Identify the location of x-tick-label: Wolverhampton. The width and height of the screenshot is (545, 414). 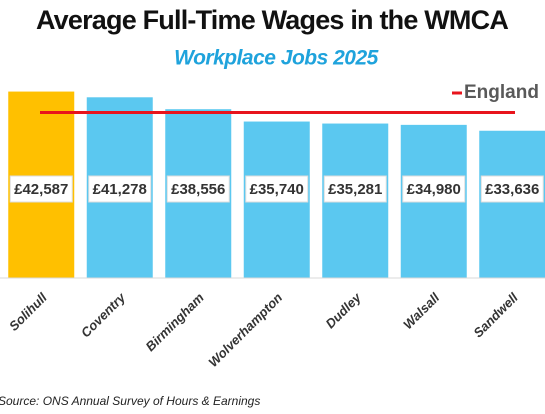
(245, 330).